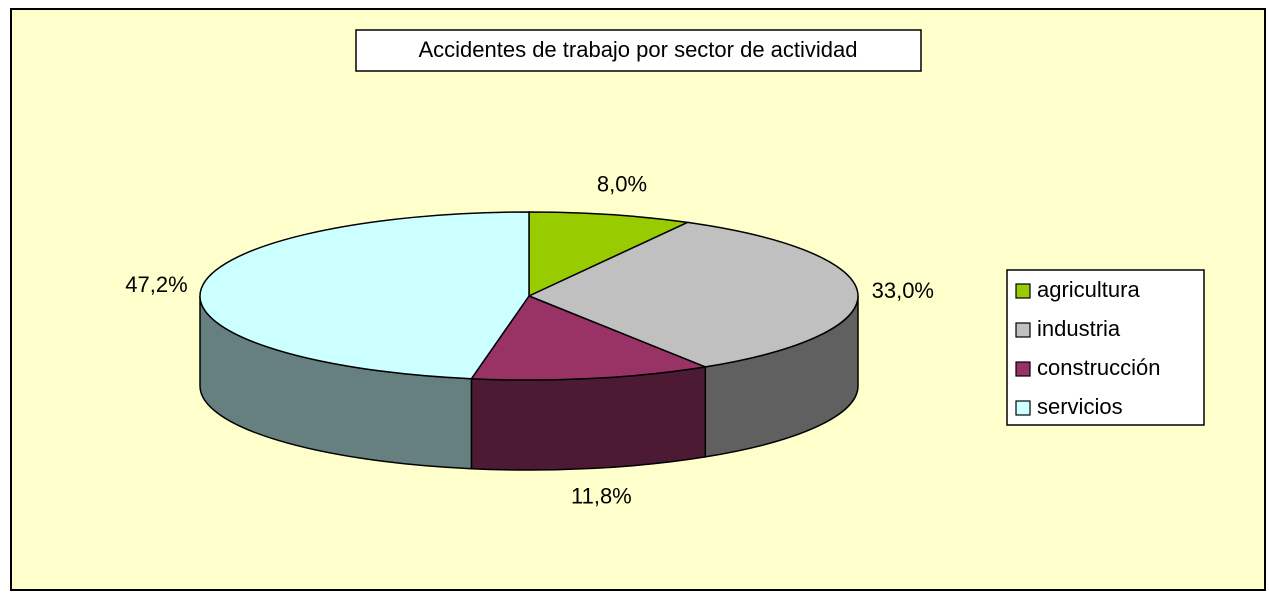 Image resolution: width=1269 pixels, height=594 pixels. I want to click on title-box, so click(638, 50).